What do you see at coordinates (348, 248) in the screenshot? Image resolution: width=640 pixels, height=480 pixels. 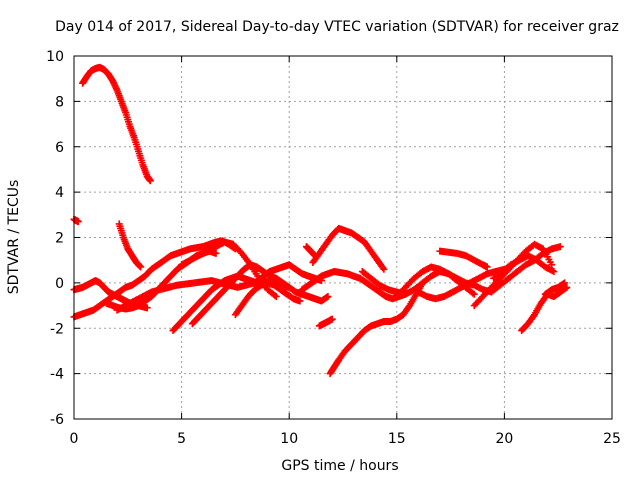 I see `series-arc-k` at bounding box center [348, 248].